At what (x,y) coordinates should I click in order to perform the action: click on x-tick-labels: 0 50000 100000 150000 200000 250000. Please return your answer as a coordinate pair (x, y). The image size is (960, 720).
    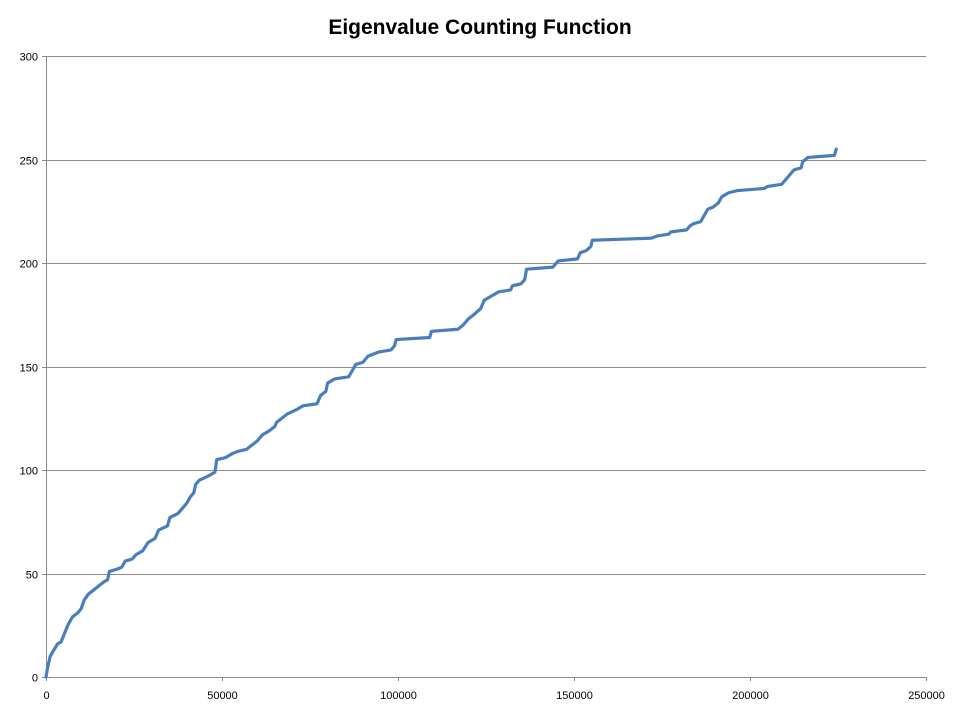
    Looking at the image, I should click on (493, 696).